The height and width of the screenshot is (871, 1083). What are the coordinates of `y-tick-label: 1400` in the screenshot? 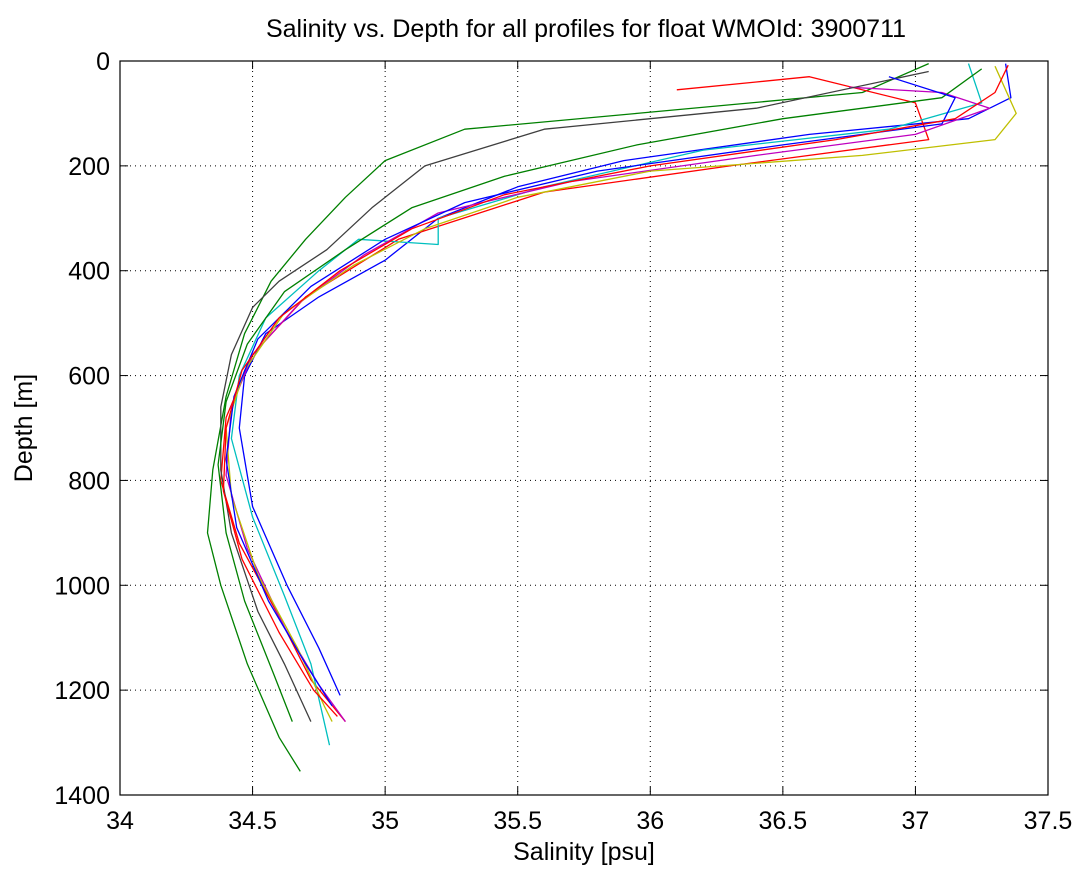 It's located at (82, 796).